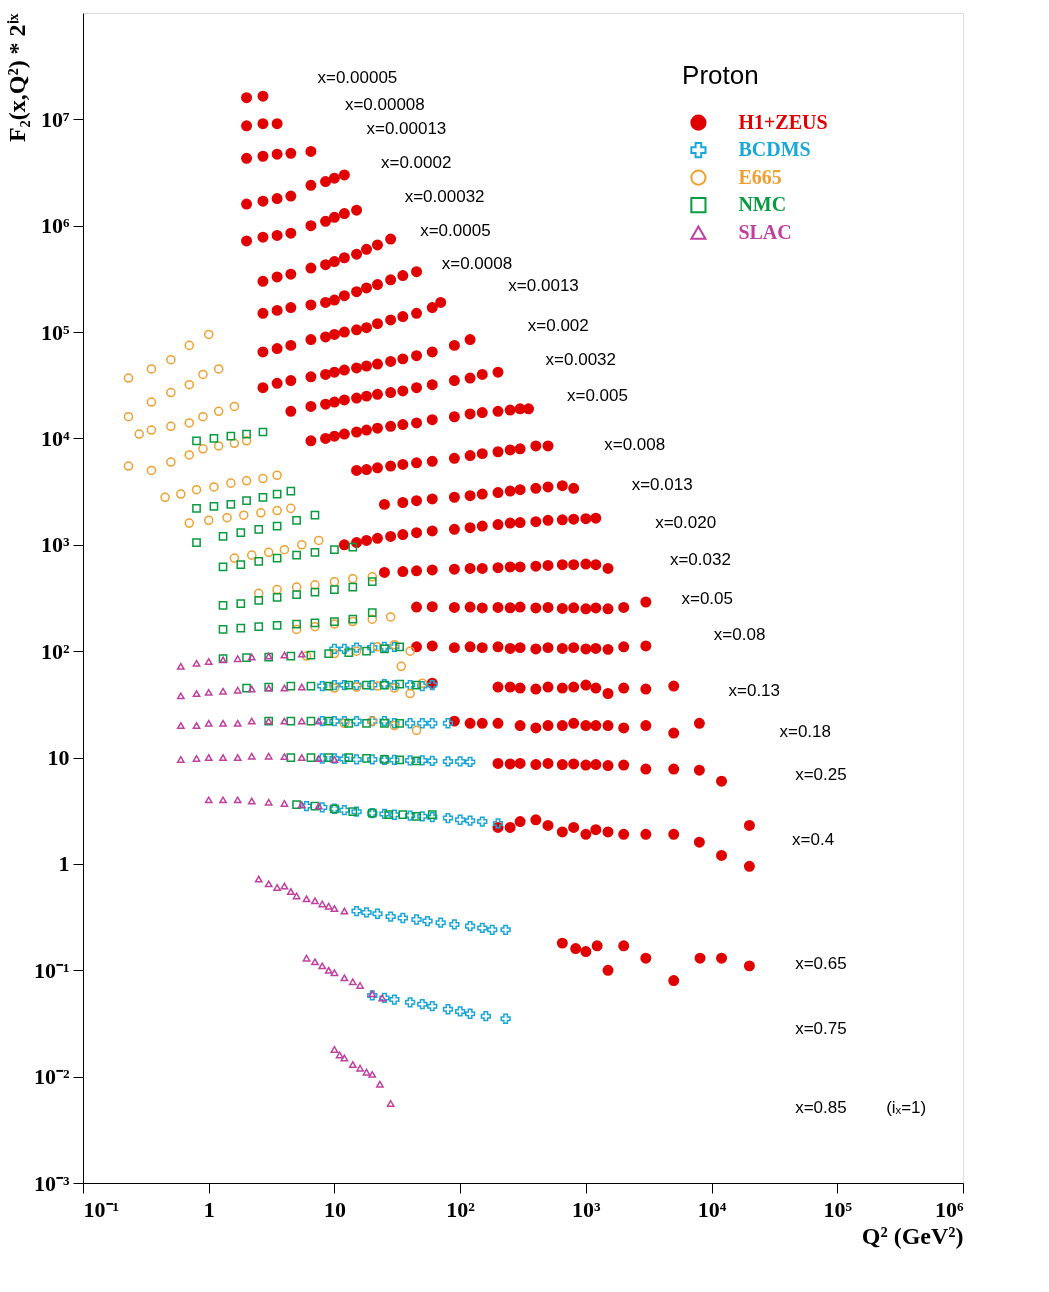 This screenshot has height=1292, width=1049. Describe the element at coordinates (783, 121) in the screenshot. I see `legend-label: H1+ZEUS` at that location.